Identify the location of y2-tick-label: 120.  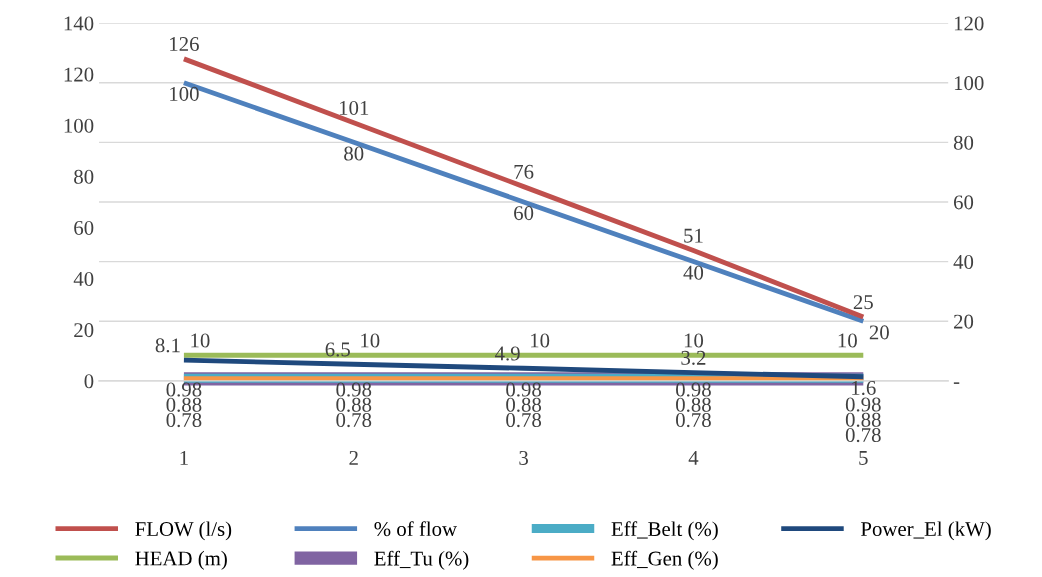
(969, 23).